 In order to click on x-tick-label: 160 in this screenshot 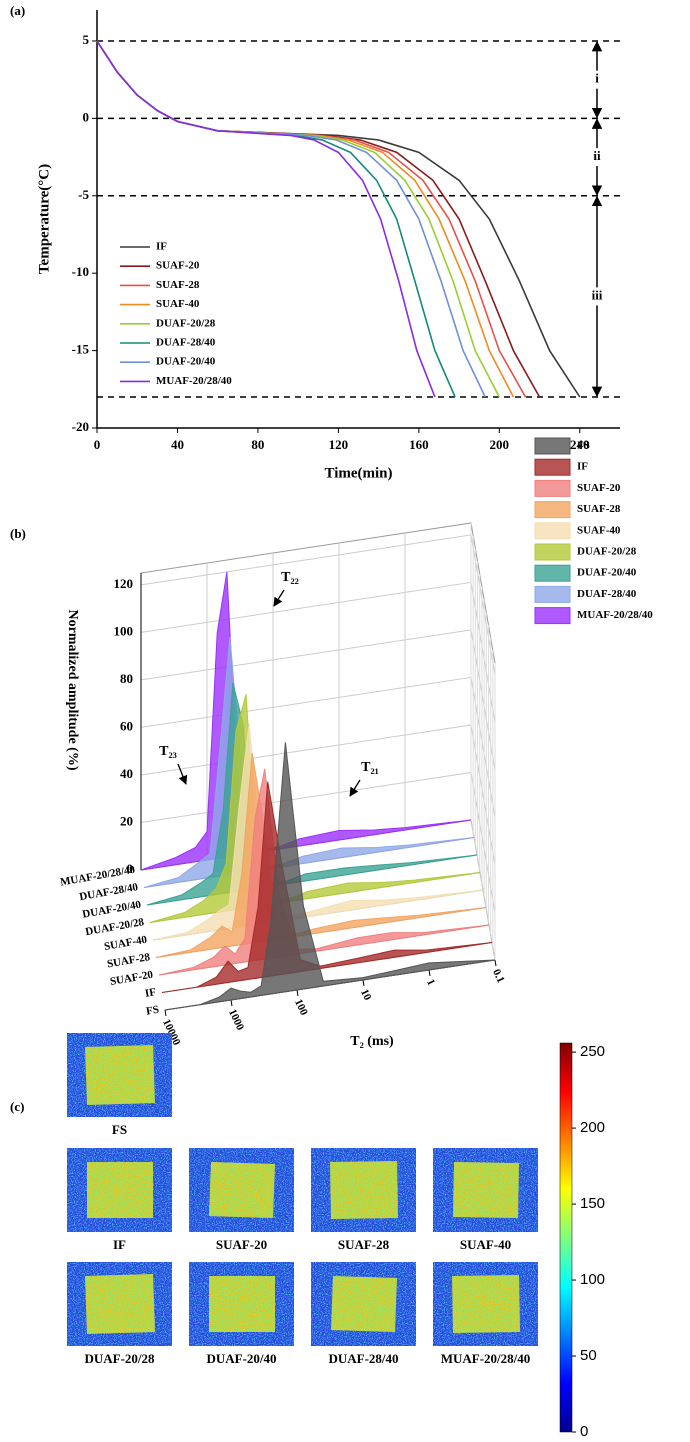, I will do `click(419, 444)`.